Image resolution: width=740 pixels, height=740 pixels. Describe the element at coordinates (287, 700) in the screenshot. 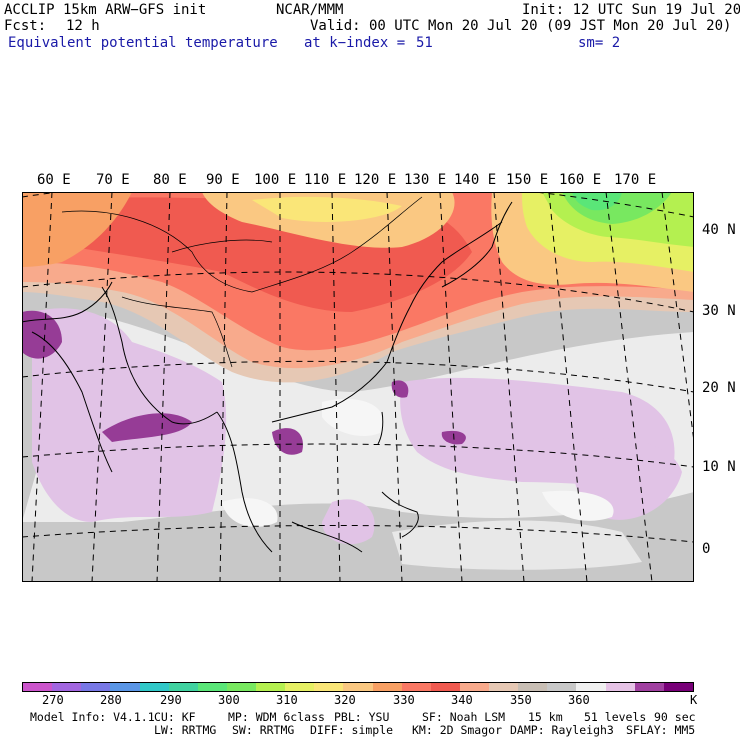

I see `colorbar-tick: 310` at that location.